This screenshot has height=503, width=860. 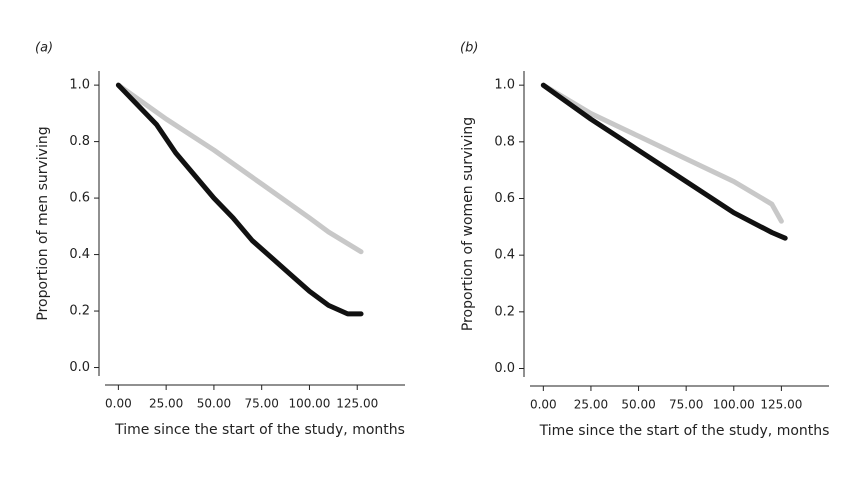 I want to click on panel-label: (a), so click(x=44, y=48).